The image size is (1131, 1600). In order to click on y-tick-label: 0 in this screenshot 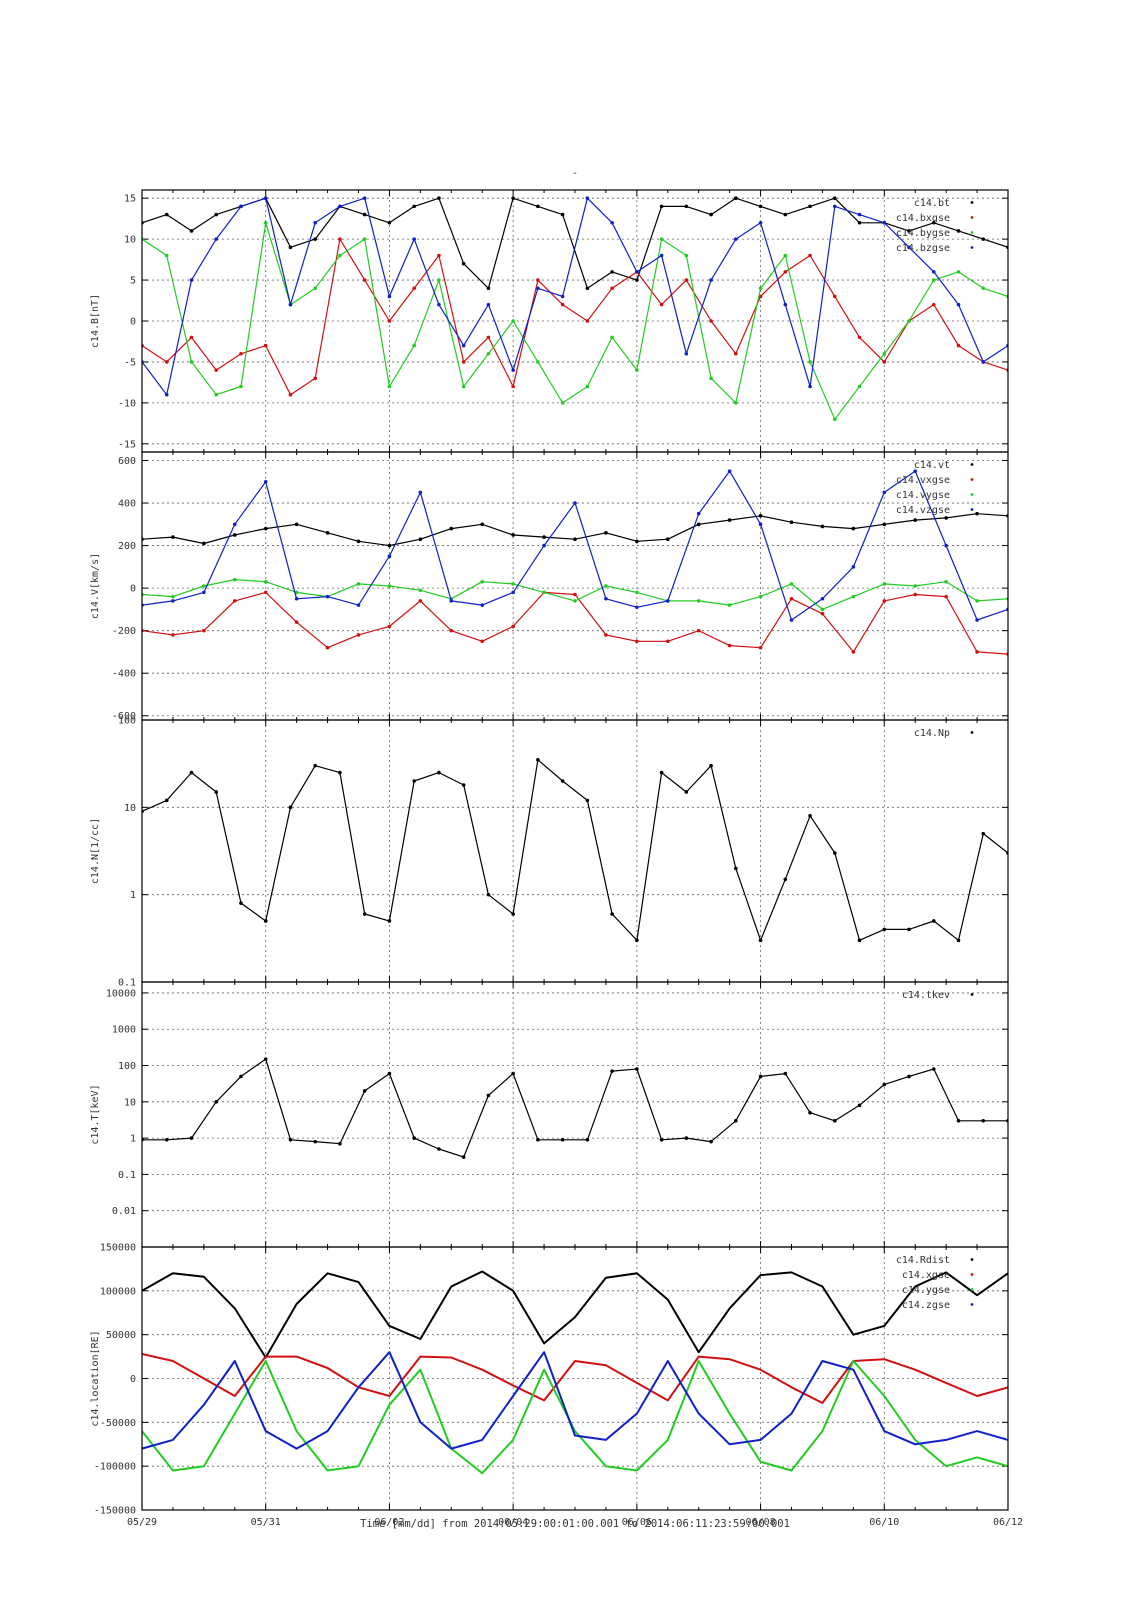, I will do `click(133, 1379)`.